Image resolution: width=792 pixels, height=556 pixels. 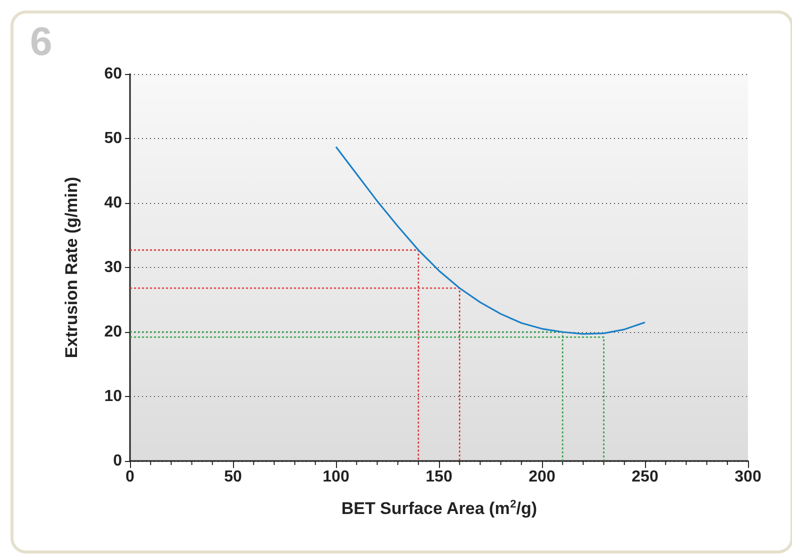 I want to click on x-tick-label: 300, so click(x=748, y=477).